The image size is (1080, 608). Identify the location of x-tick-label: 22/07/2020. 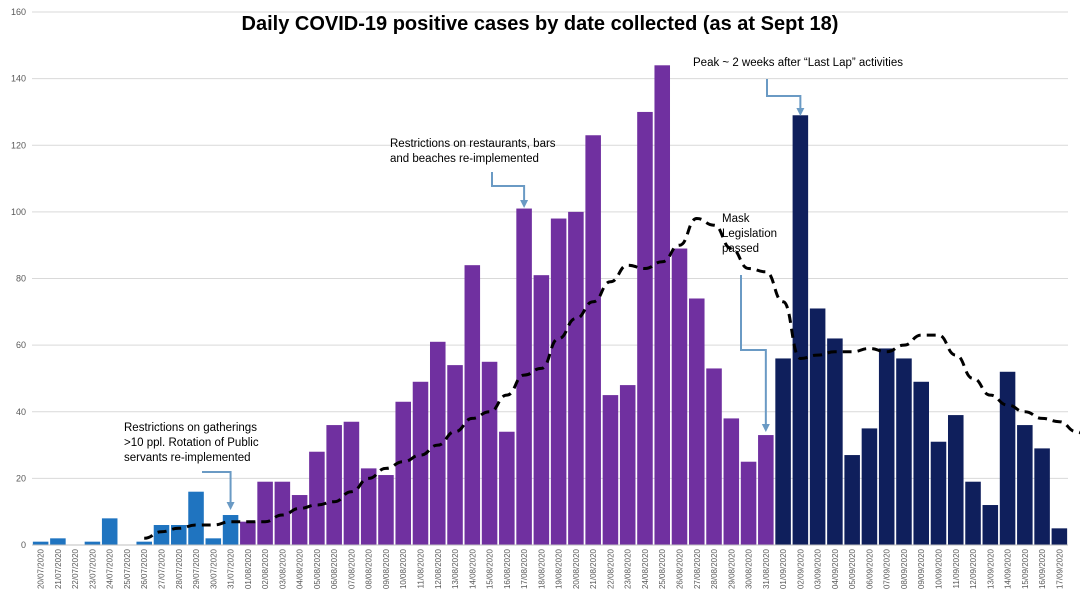
(75, 568).